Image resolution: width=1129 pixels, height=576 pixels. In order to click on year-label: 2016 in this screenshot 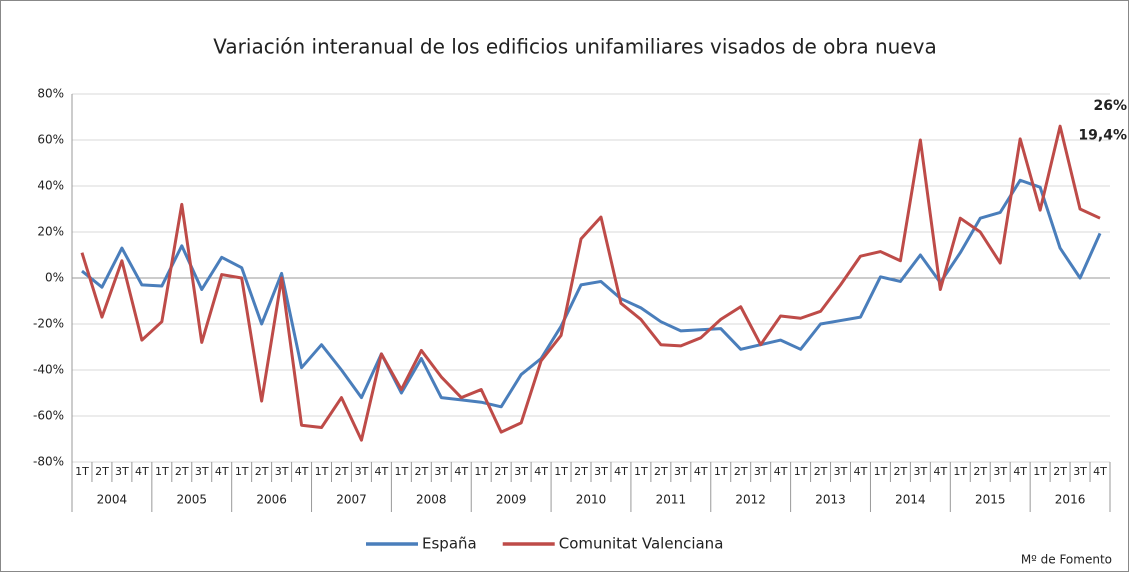, I will do `click(1070, 500)`.